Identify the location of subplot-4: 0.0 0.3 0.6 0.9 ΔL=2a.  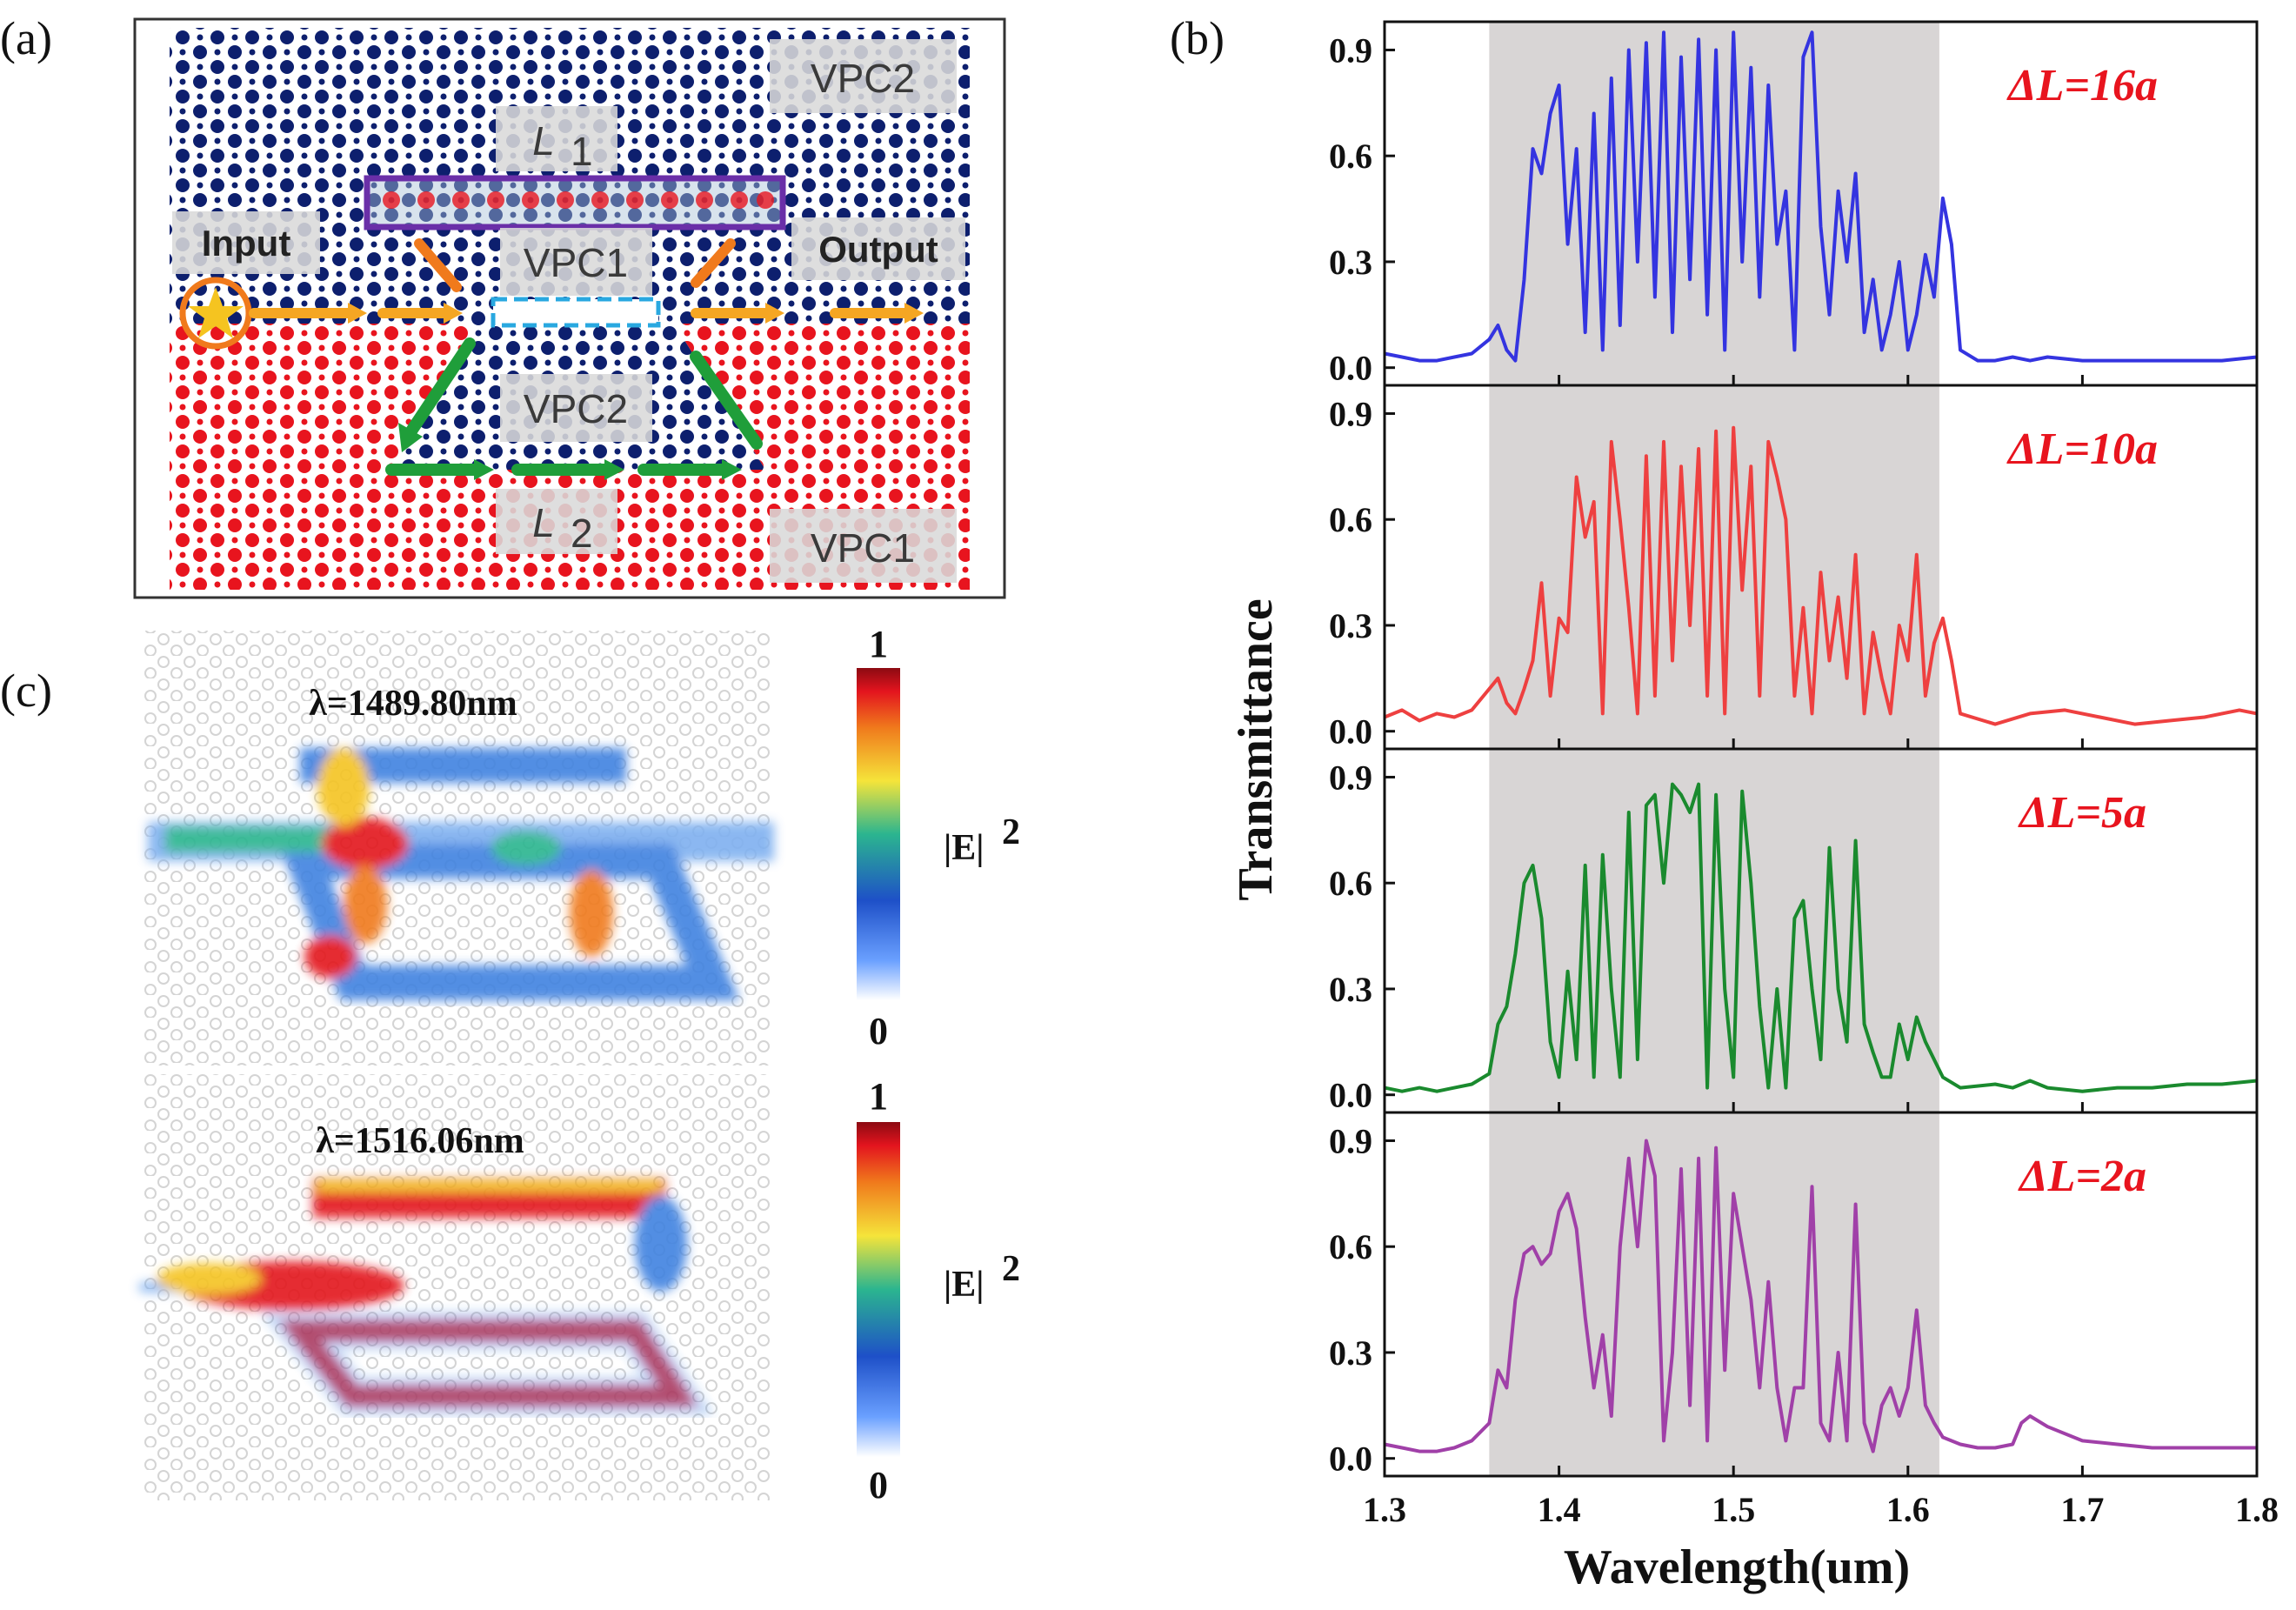
(1794, 1295).